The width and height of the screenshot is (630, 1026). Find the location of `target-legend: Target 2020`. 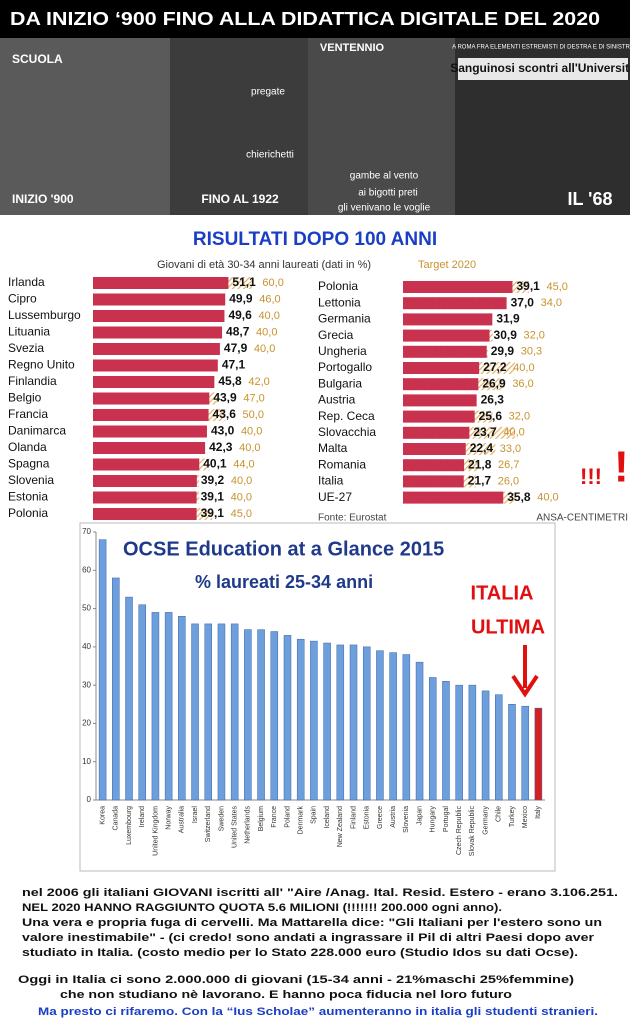

target-legend: Target 2020 is located at coordinates (447, 265).